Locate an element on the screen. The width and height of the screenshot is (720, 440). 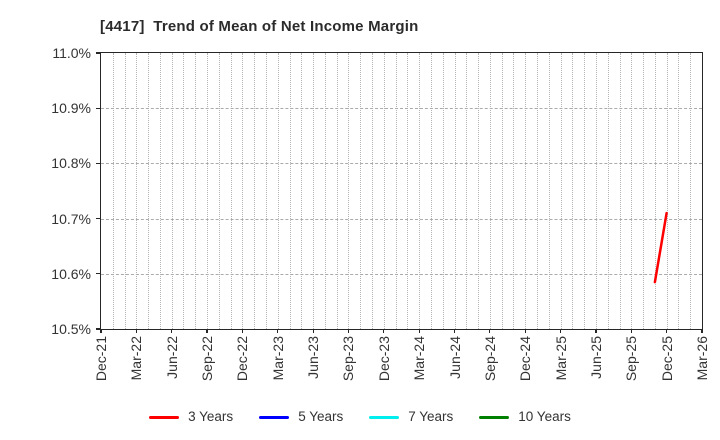
x-tick-label: Sep-25 is located at coordinates (631, 359).